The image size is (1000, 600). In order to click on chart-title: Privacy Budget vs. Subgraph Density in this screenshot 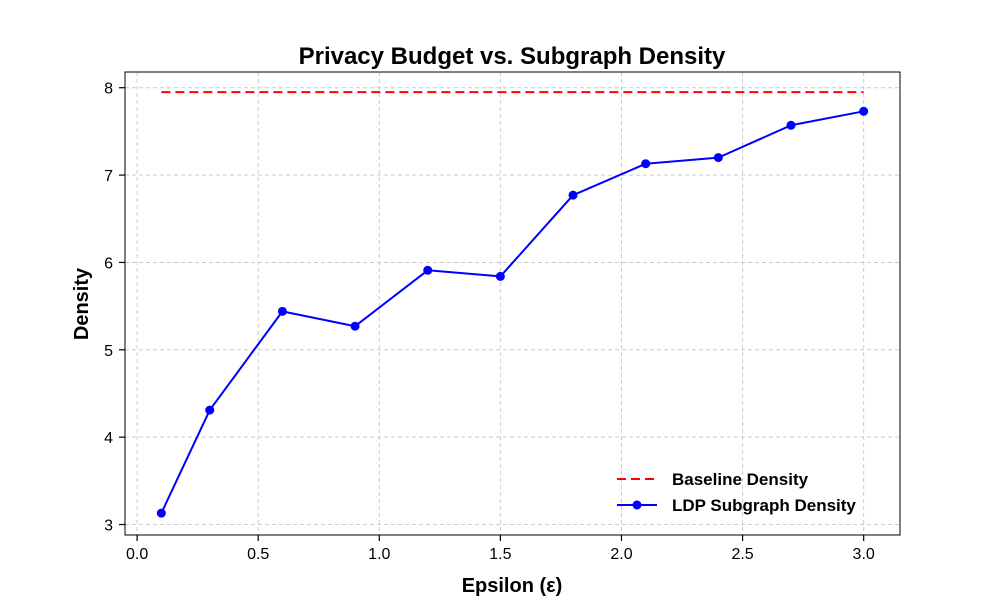, I will do `click(512, 56)`.